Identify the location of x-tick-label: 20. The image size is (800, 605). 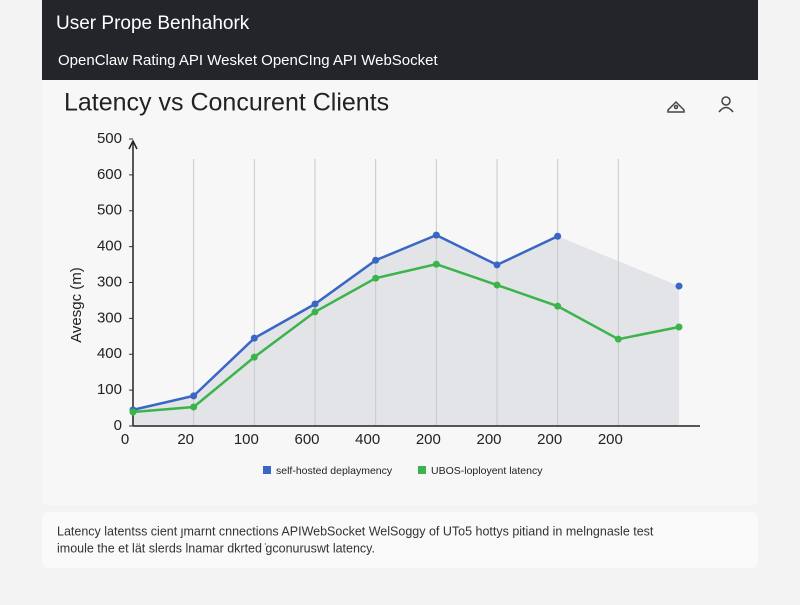
(185, 439).